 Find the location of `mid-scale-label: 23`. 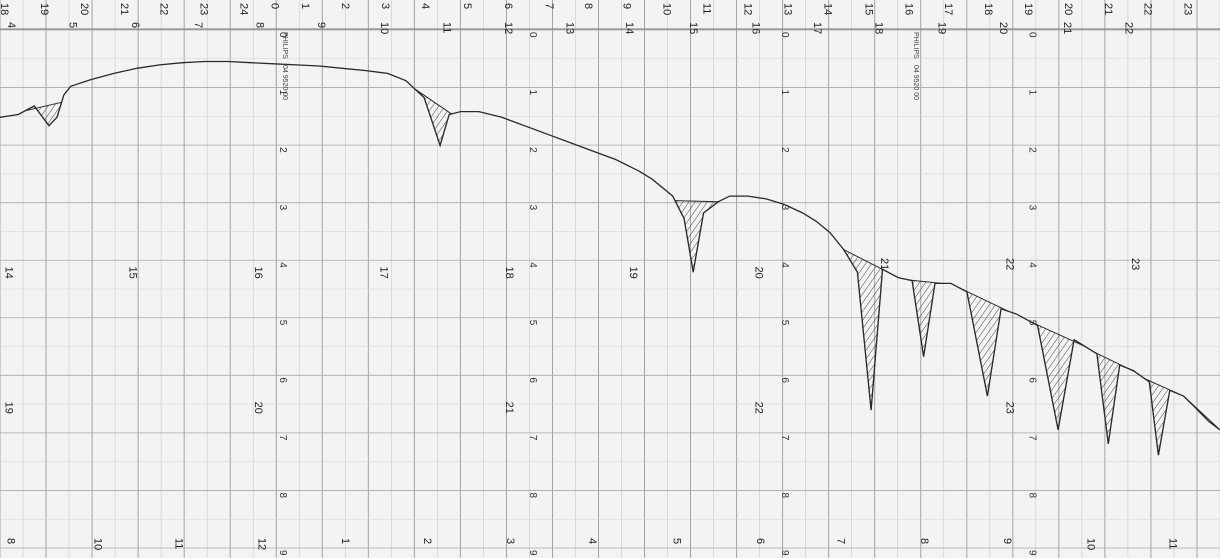

mid-scale-label: 23 is located at coordinates (1135, 264).